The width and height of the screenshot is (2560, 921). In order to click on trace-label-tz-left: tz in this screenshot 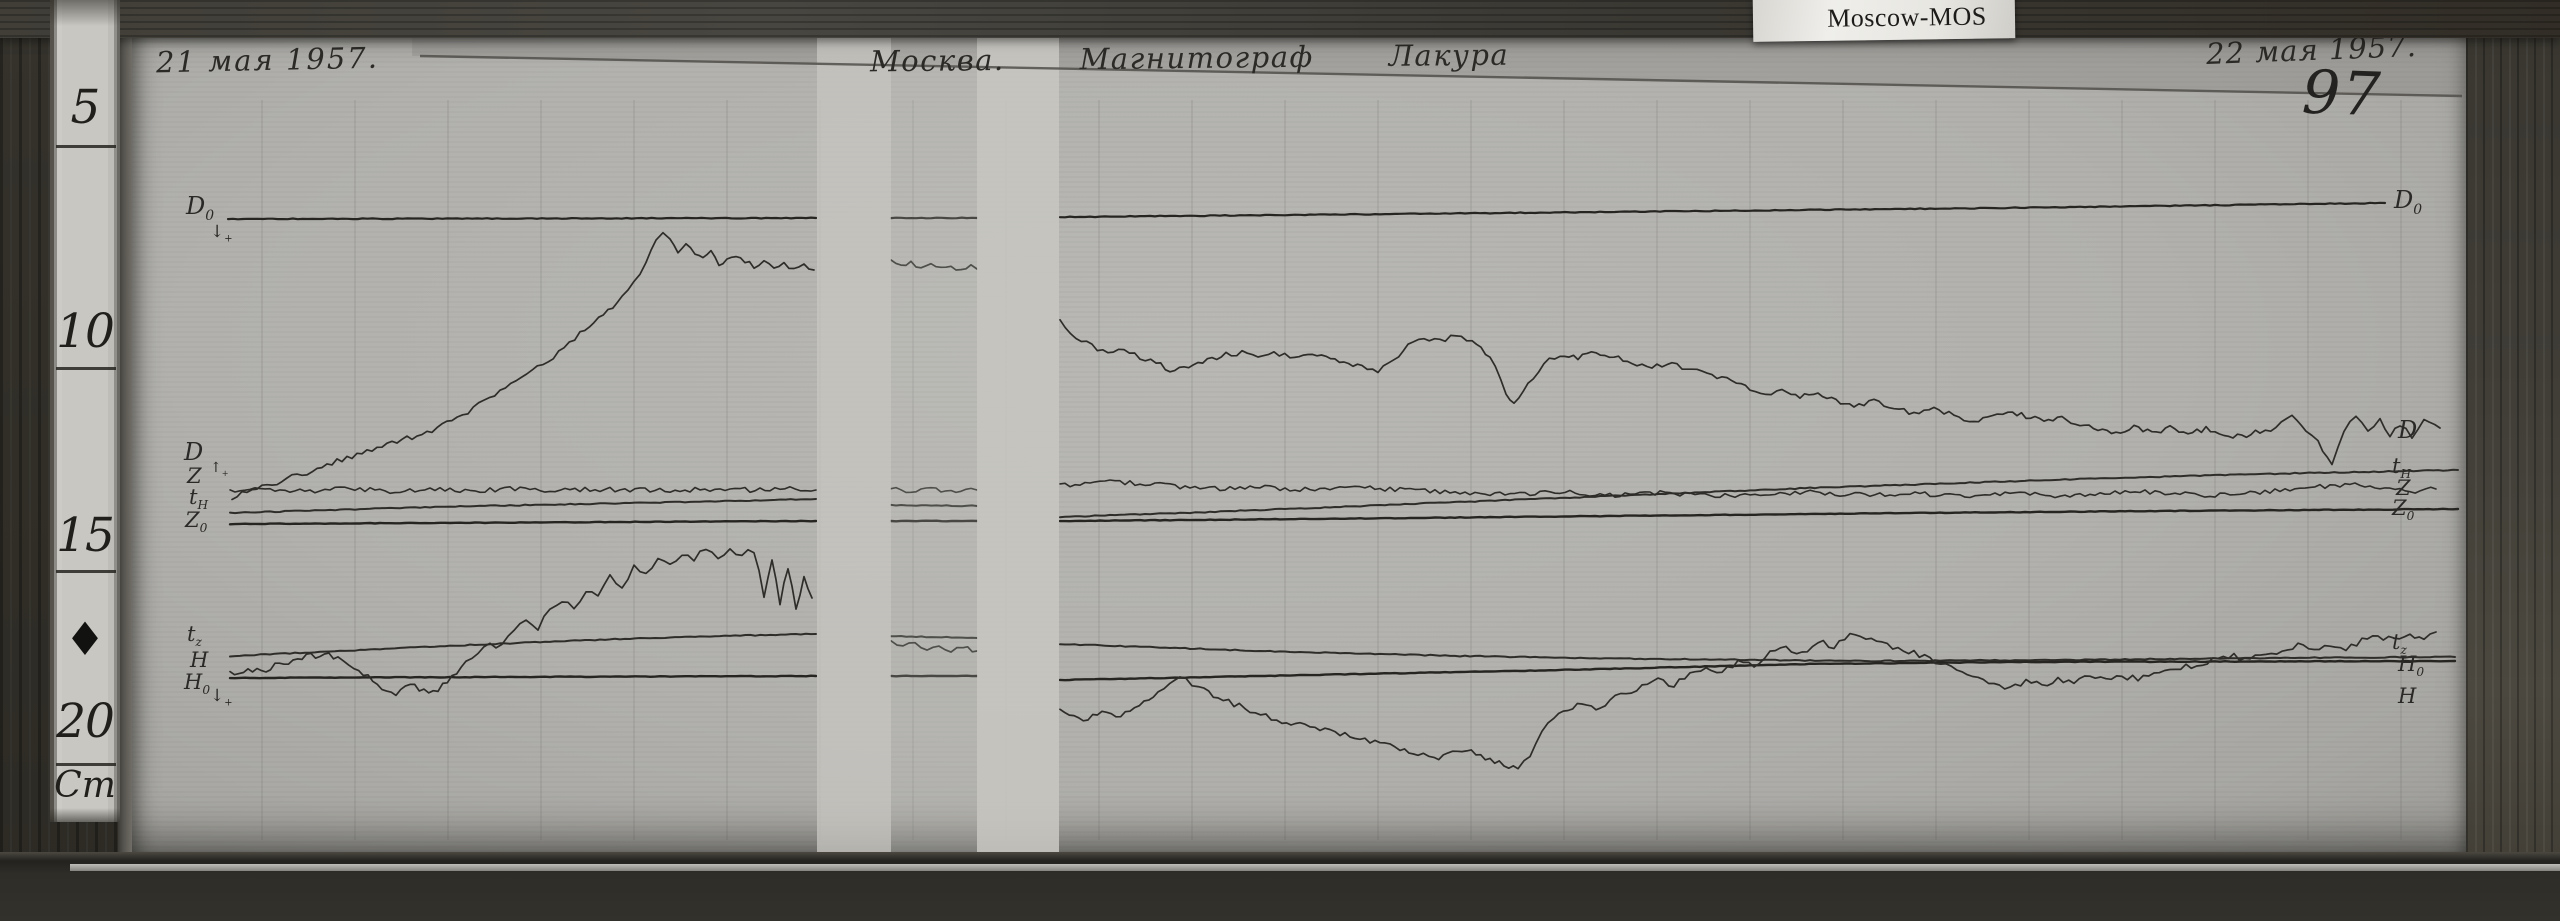, I will do `click(194, 636)`.